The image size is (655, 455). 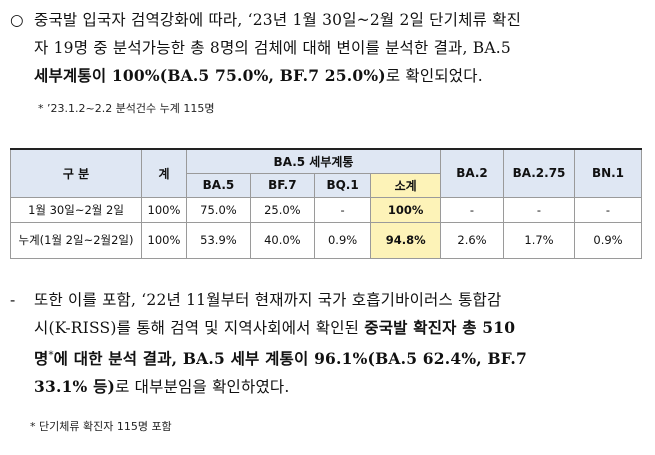 I want to click on header-total: 계, so click(x=164, y=173).